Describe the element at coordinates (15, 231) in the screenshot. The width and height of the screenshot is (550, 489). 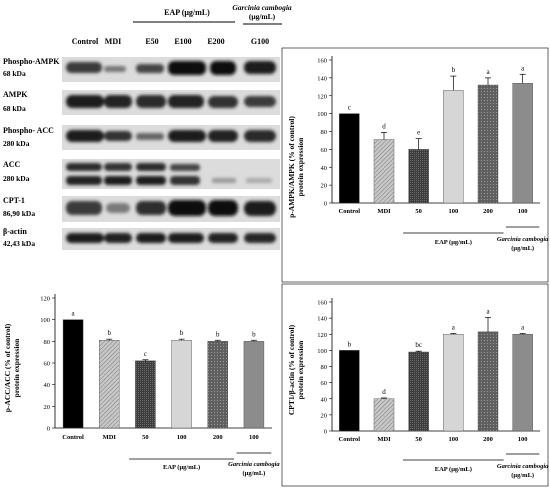
I see `blot-row-name: β-actin` at that location.